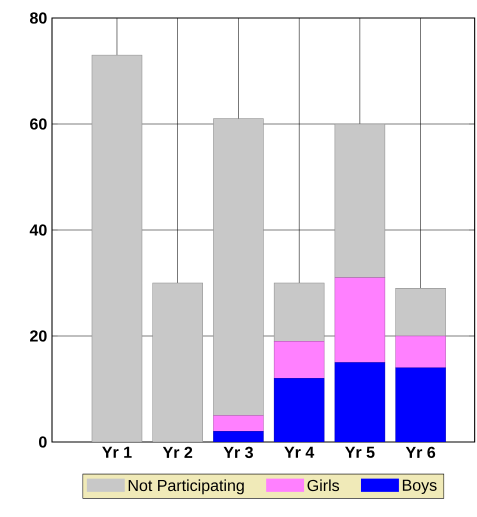  What do you see at coordinates (177, 452) in the screenshot?
I see `x-tick-label: Yr 2` at bounding box center [177, 452].